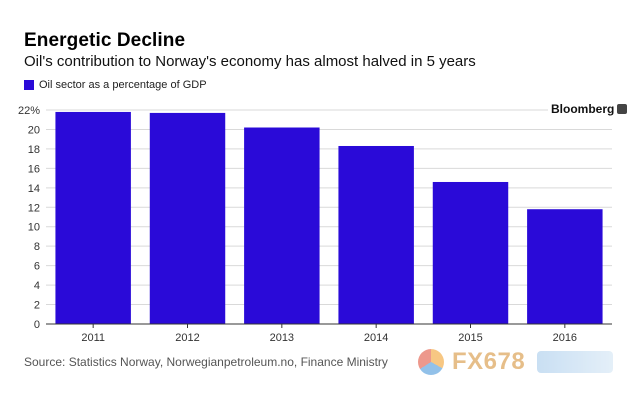 This screenshot has width=640, height=400. I want to click on legend: Oil sector as a percentage of GDP, so click(115, 85).